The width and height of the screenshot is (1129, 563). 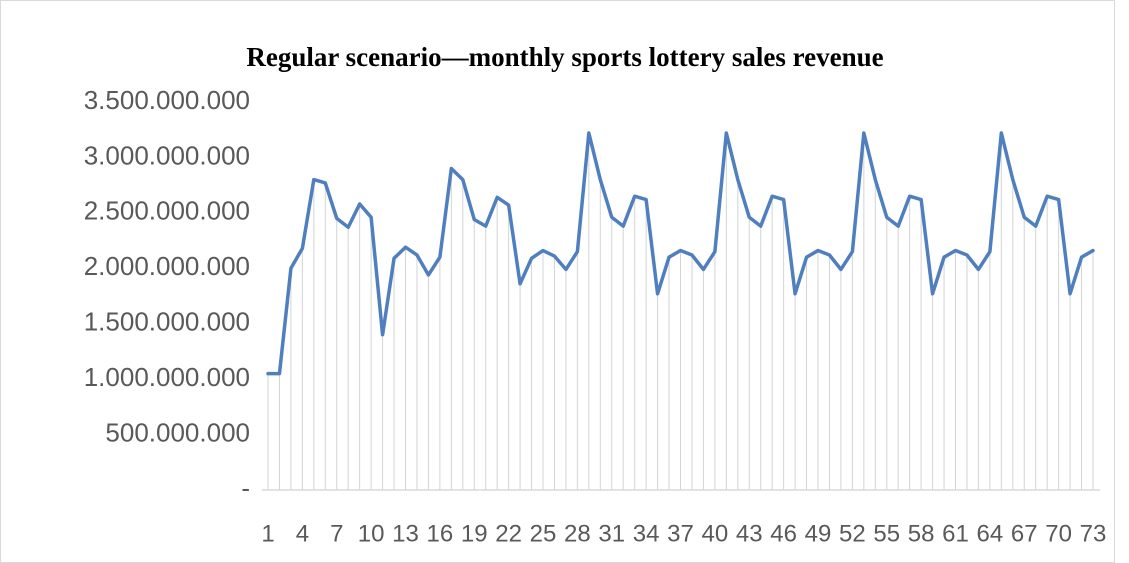 I want to click on y-tick-label: 2.000.000.000, so click(x=167, y=266).